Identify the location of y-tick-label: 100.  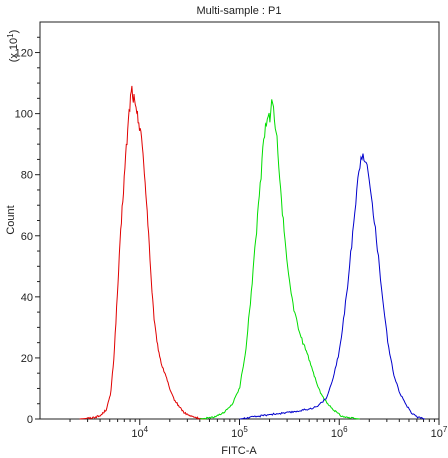
(24, 115).